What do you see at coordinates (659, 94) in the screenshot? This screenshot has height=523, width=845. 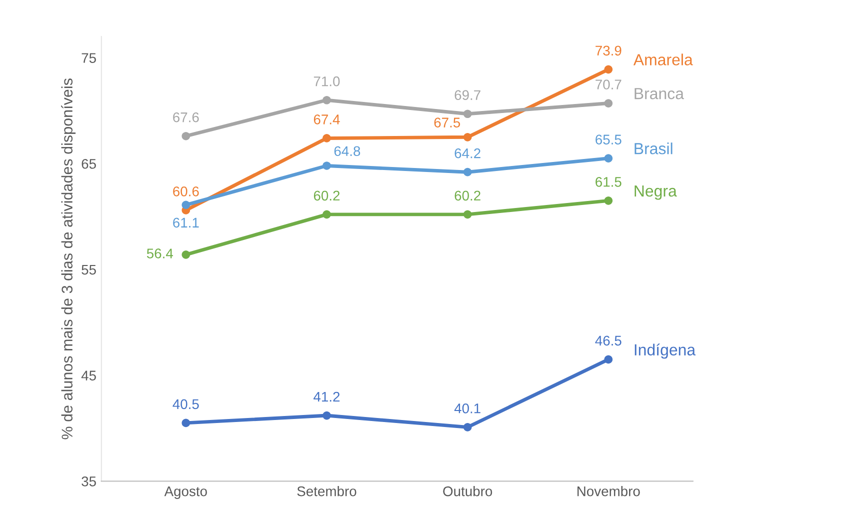 I see `series-label: Branca` at bounding box center [659, 94].